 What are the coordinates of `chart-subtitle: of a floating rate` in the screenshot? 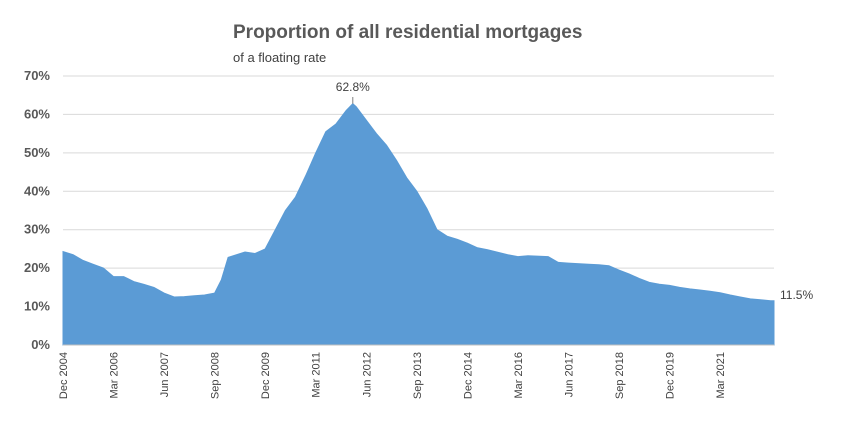 It's located at (280, 57).